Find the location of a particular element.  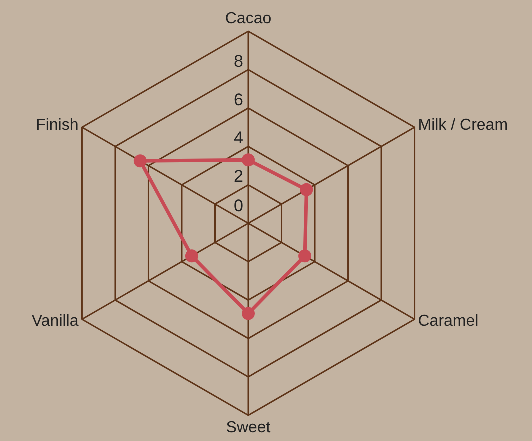

y-tick-label: 4 is located at coordinates (239, 138).